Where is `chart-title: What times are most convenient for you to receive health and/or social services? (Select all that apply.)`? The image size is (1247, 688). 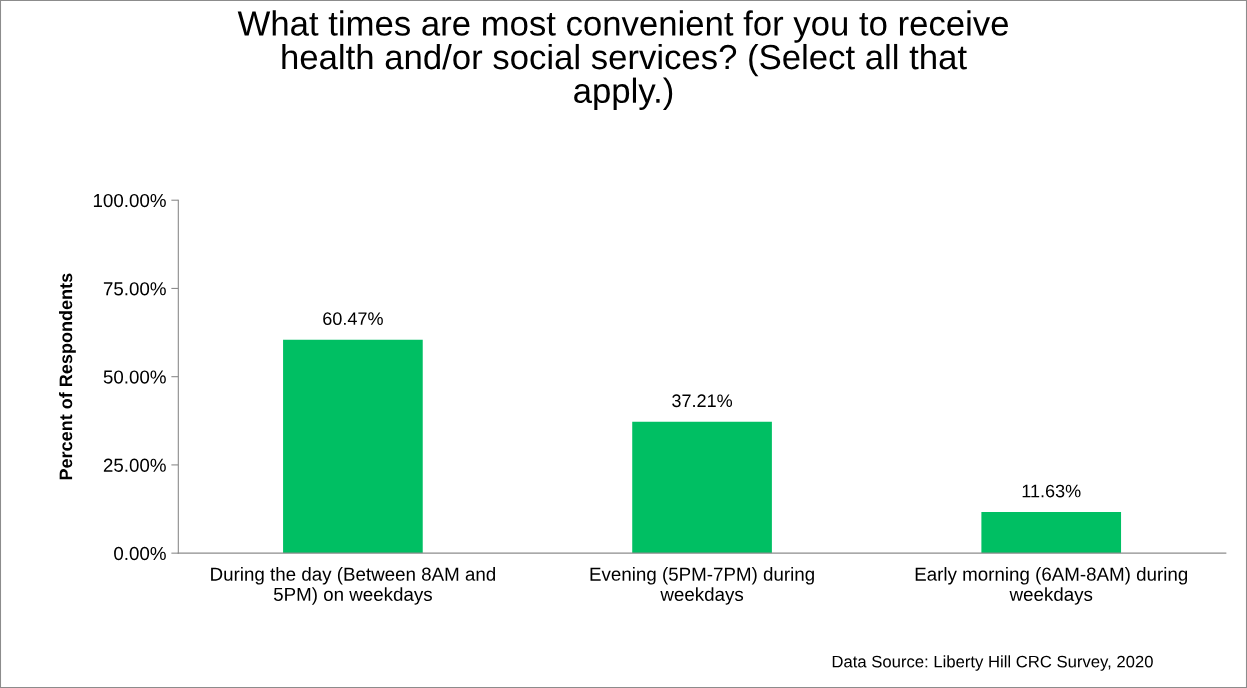
chart-title: What times are most convenient for you to receive health and/or social services? (Select all that apply.) is located at coordinates (622, 60).